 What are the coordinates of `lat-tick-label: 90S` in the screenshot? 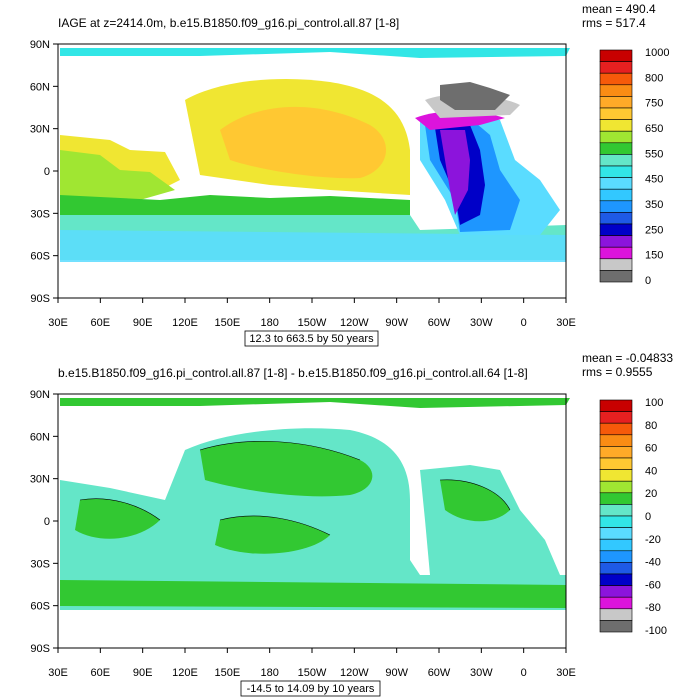 It's located at (40, 649).